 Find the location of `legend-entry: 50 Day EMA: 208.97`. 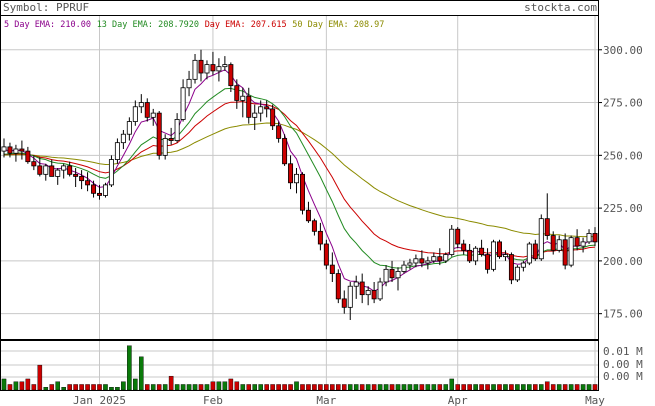

legend-entry: 50 Day EMA: 208.97 is located at coordinates (338, 25).